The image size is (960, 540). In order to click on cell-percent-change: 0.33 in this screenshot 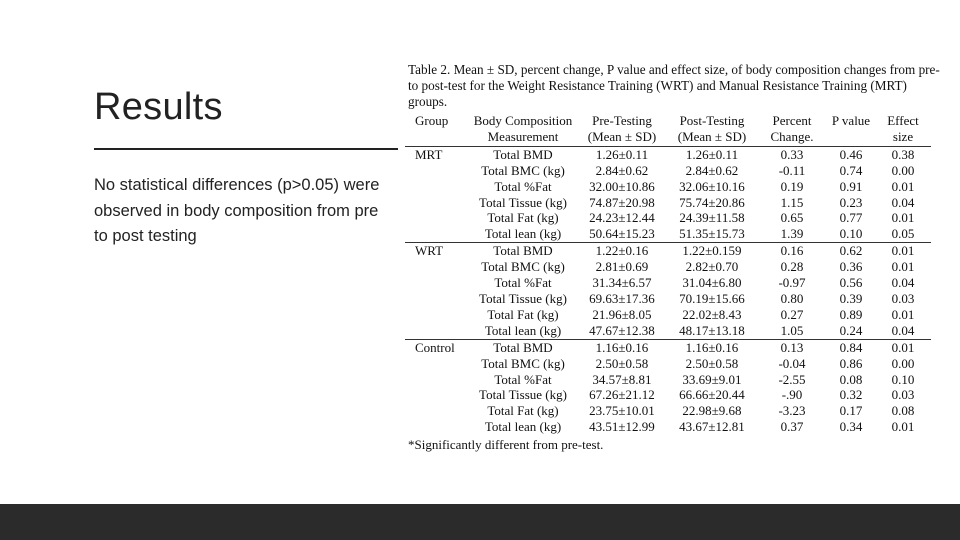, I will do `click(792, 154)`.